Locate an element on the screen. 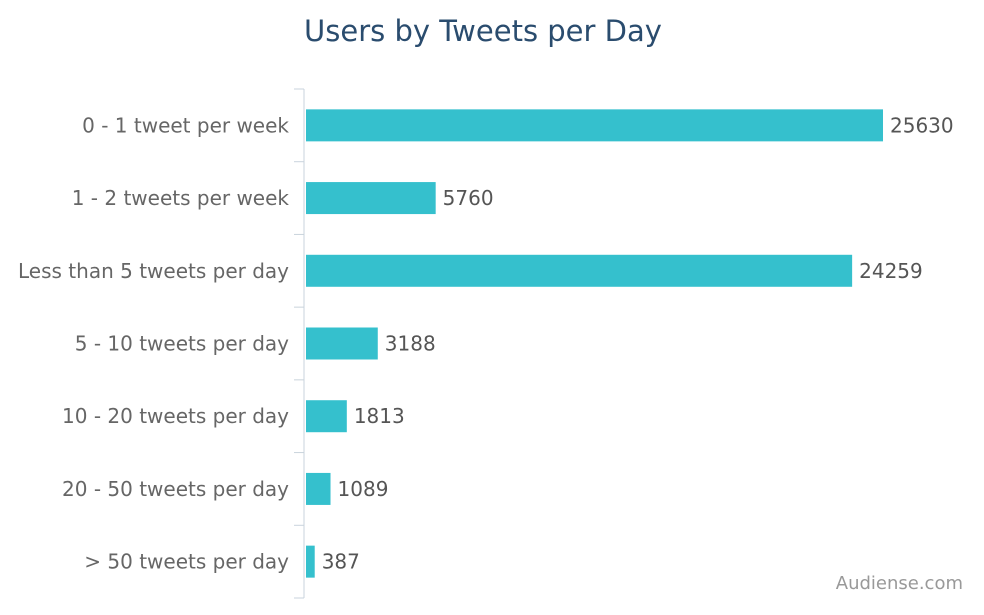 The width and height of the screenshot is (984, 615). y-axis-ticks is located at coordinates (299, 343).